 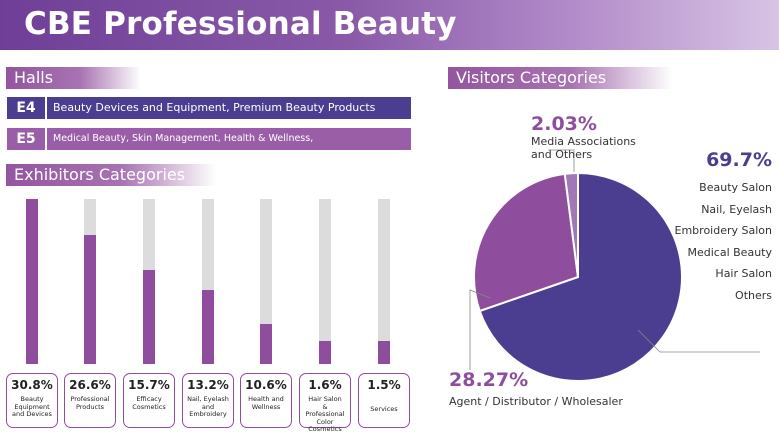 What do you see at coordinates (73, 78) in the screenshot?
I see `halls-section-title: Halls` at bounding box center [73, 78].